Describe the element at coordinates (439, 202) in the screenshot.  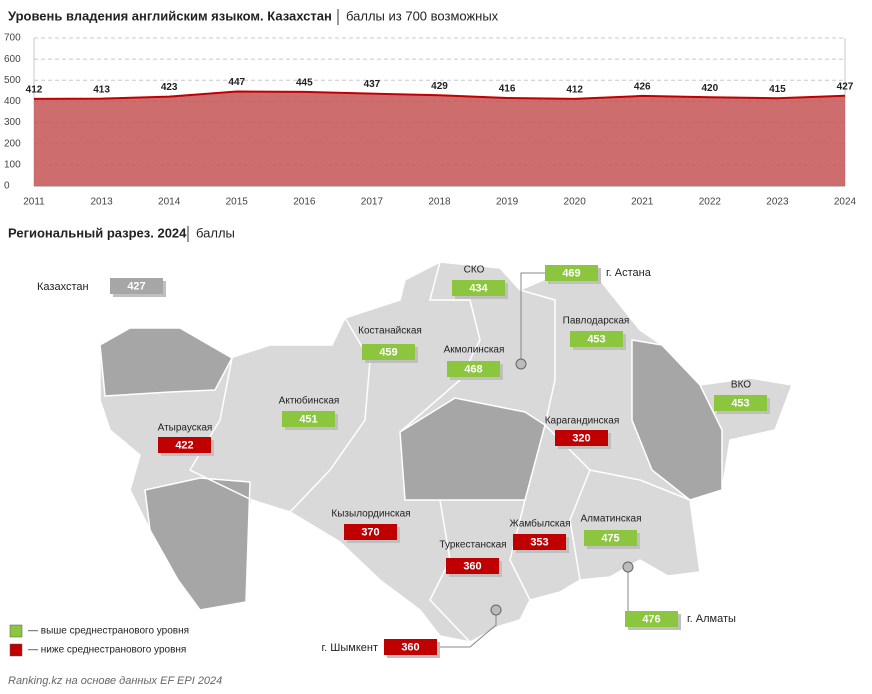
I see `x-tick-label: 2018` at that location.